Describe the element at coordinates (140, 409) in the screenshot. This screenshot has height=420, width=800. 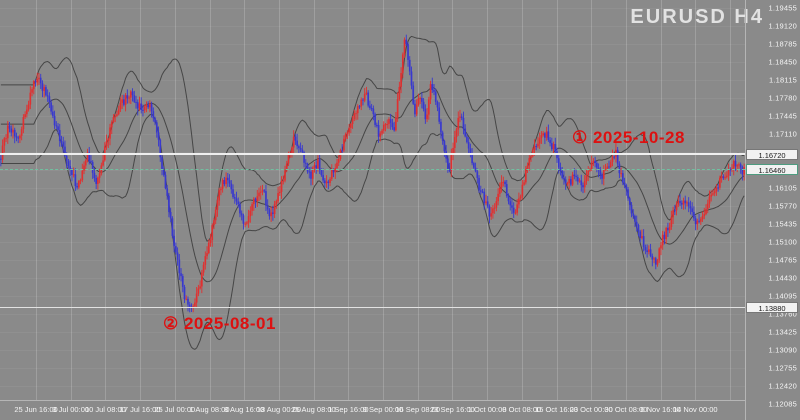
I see `time-axis-label: 17 Jul 16:00` at that location.